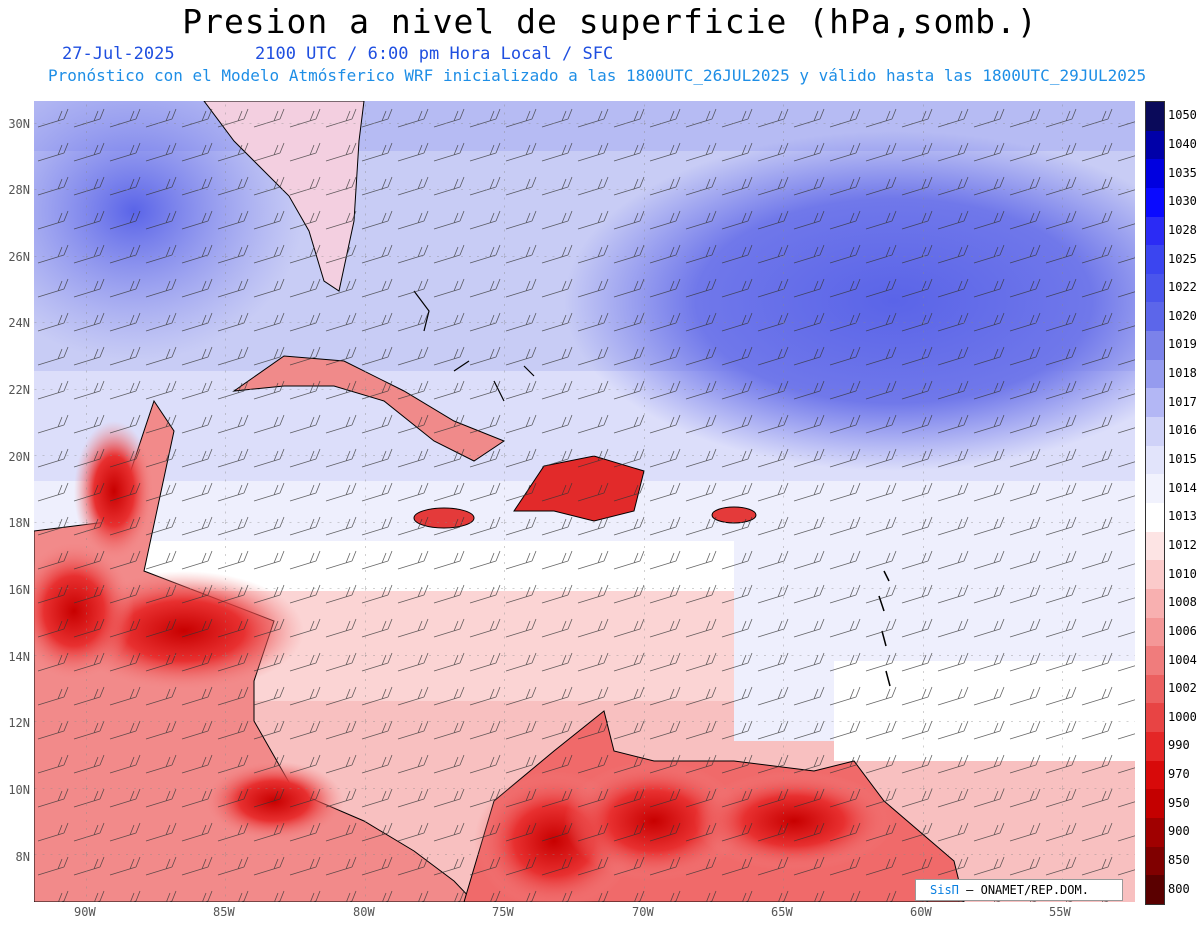  I want to click on lat-label: 10N, so click(19, 790).